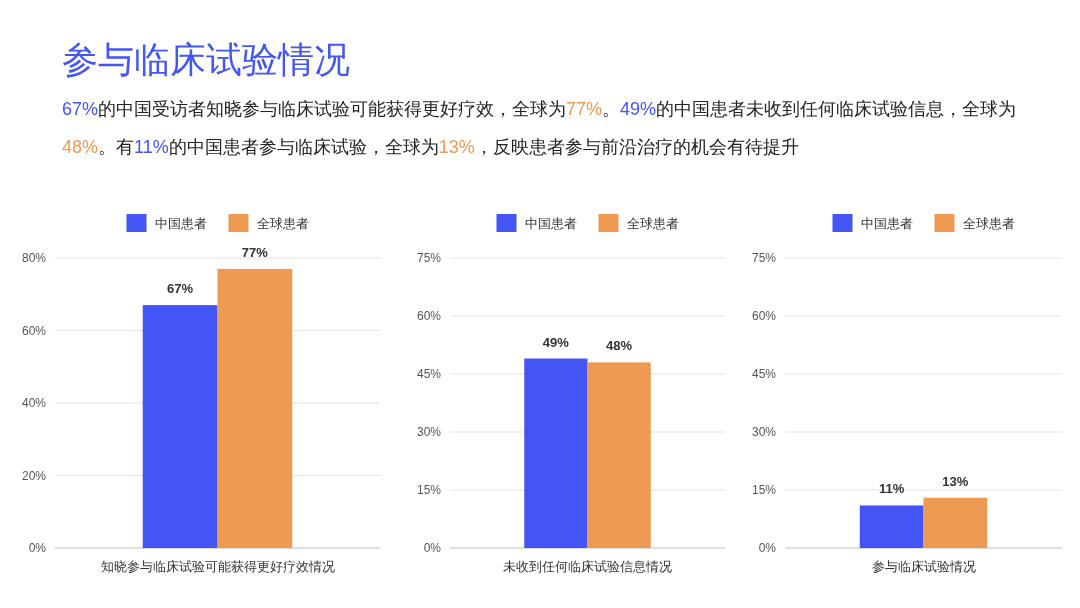  What do you see at coordinates (955, 481) in the screenshot?
I see `data-label: 13%` at bounding box center [955, 481].